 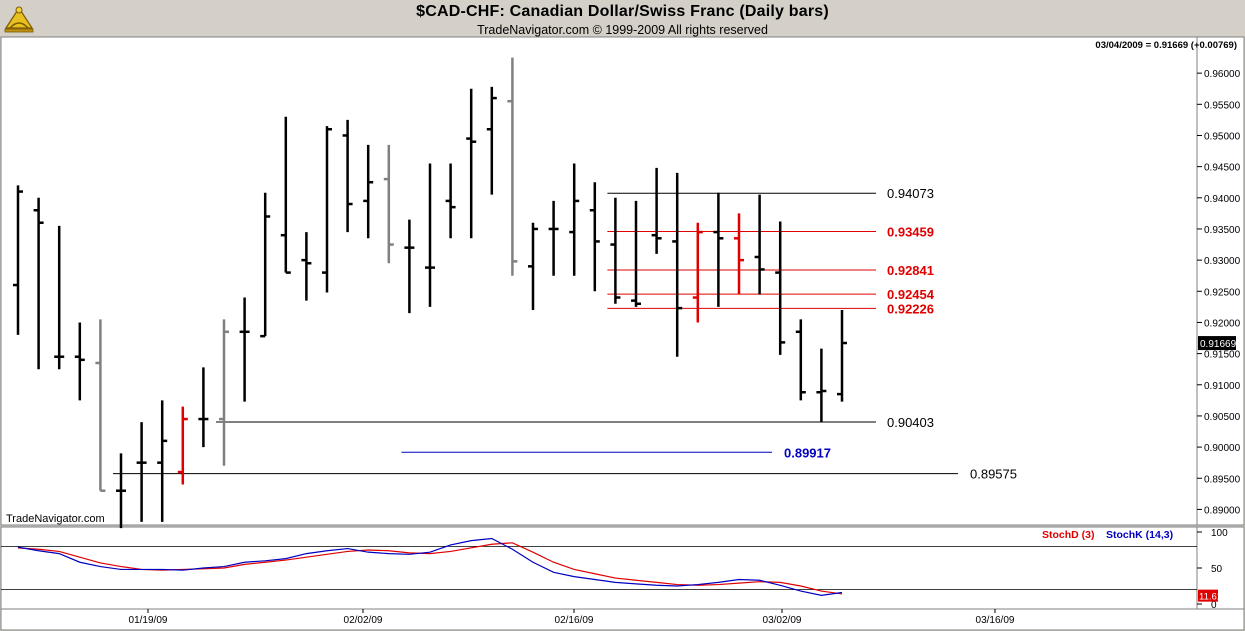 I want to click on price-tick-label: 0.89500, so click(x=1222, y=479).